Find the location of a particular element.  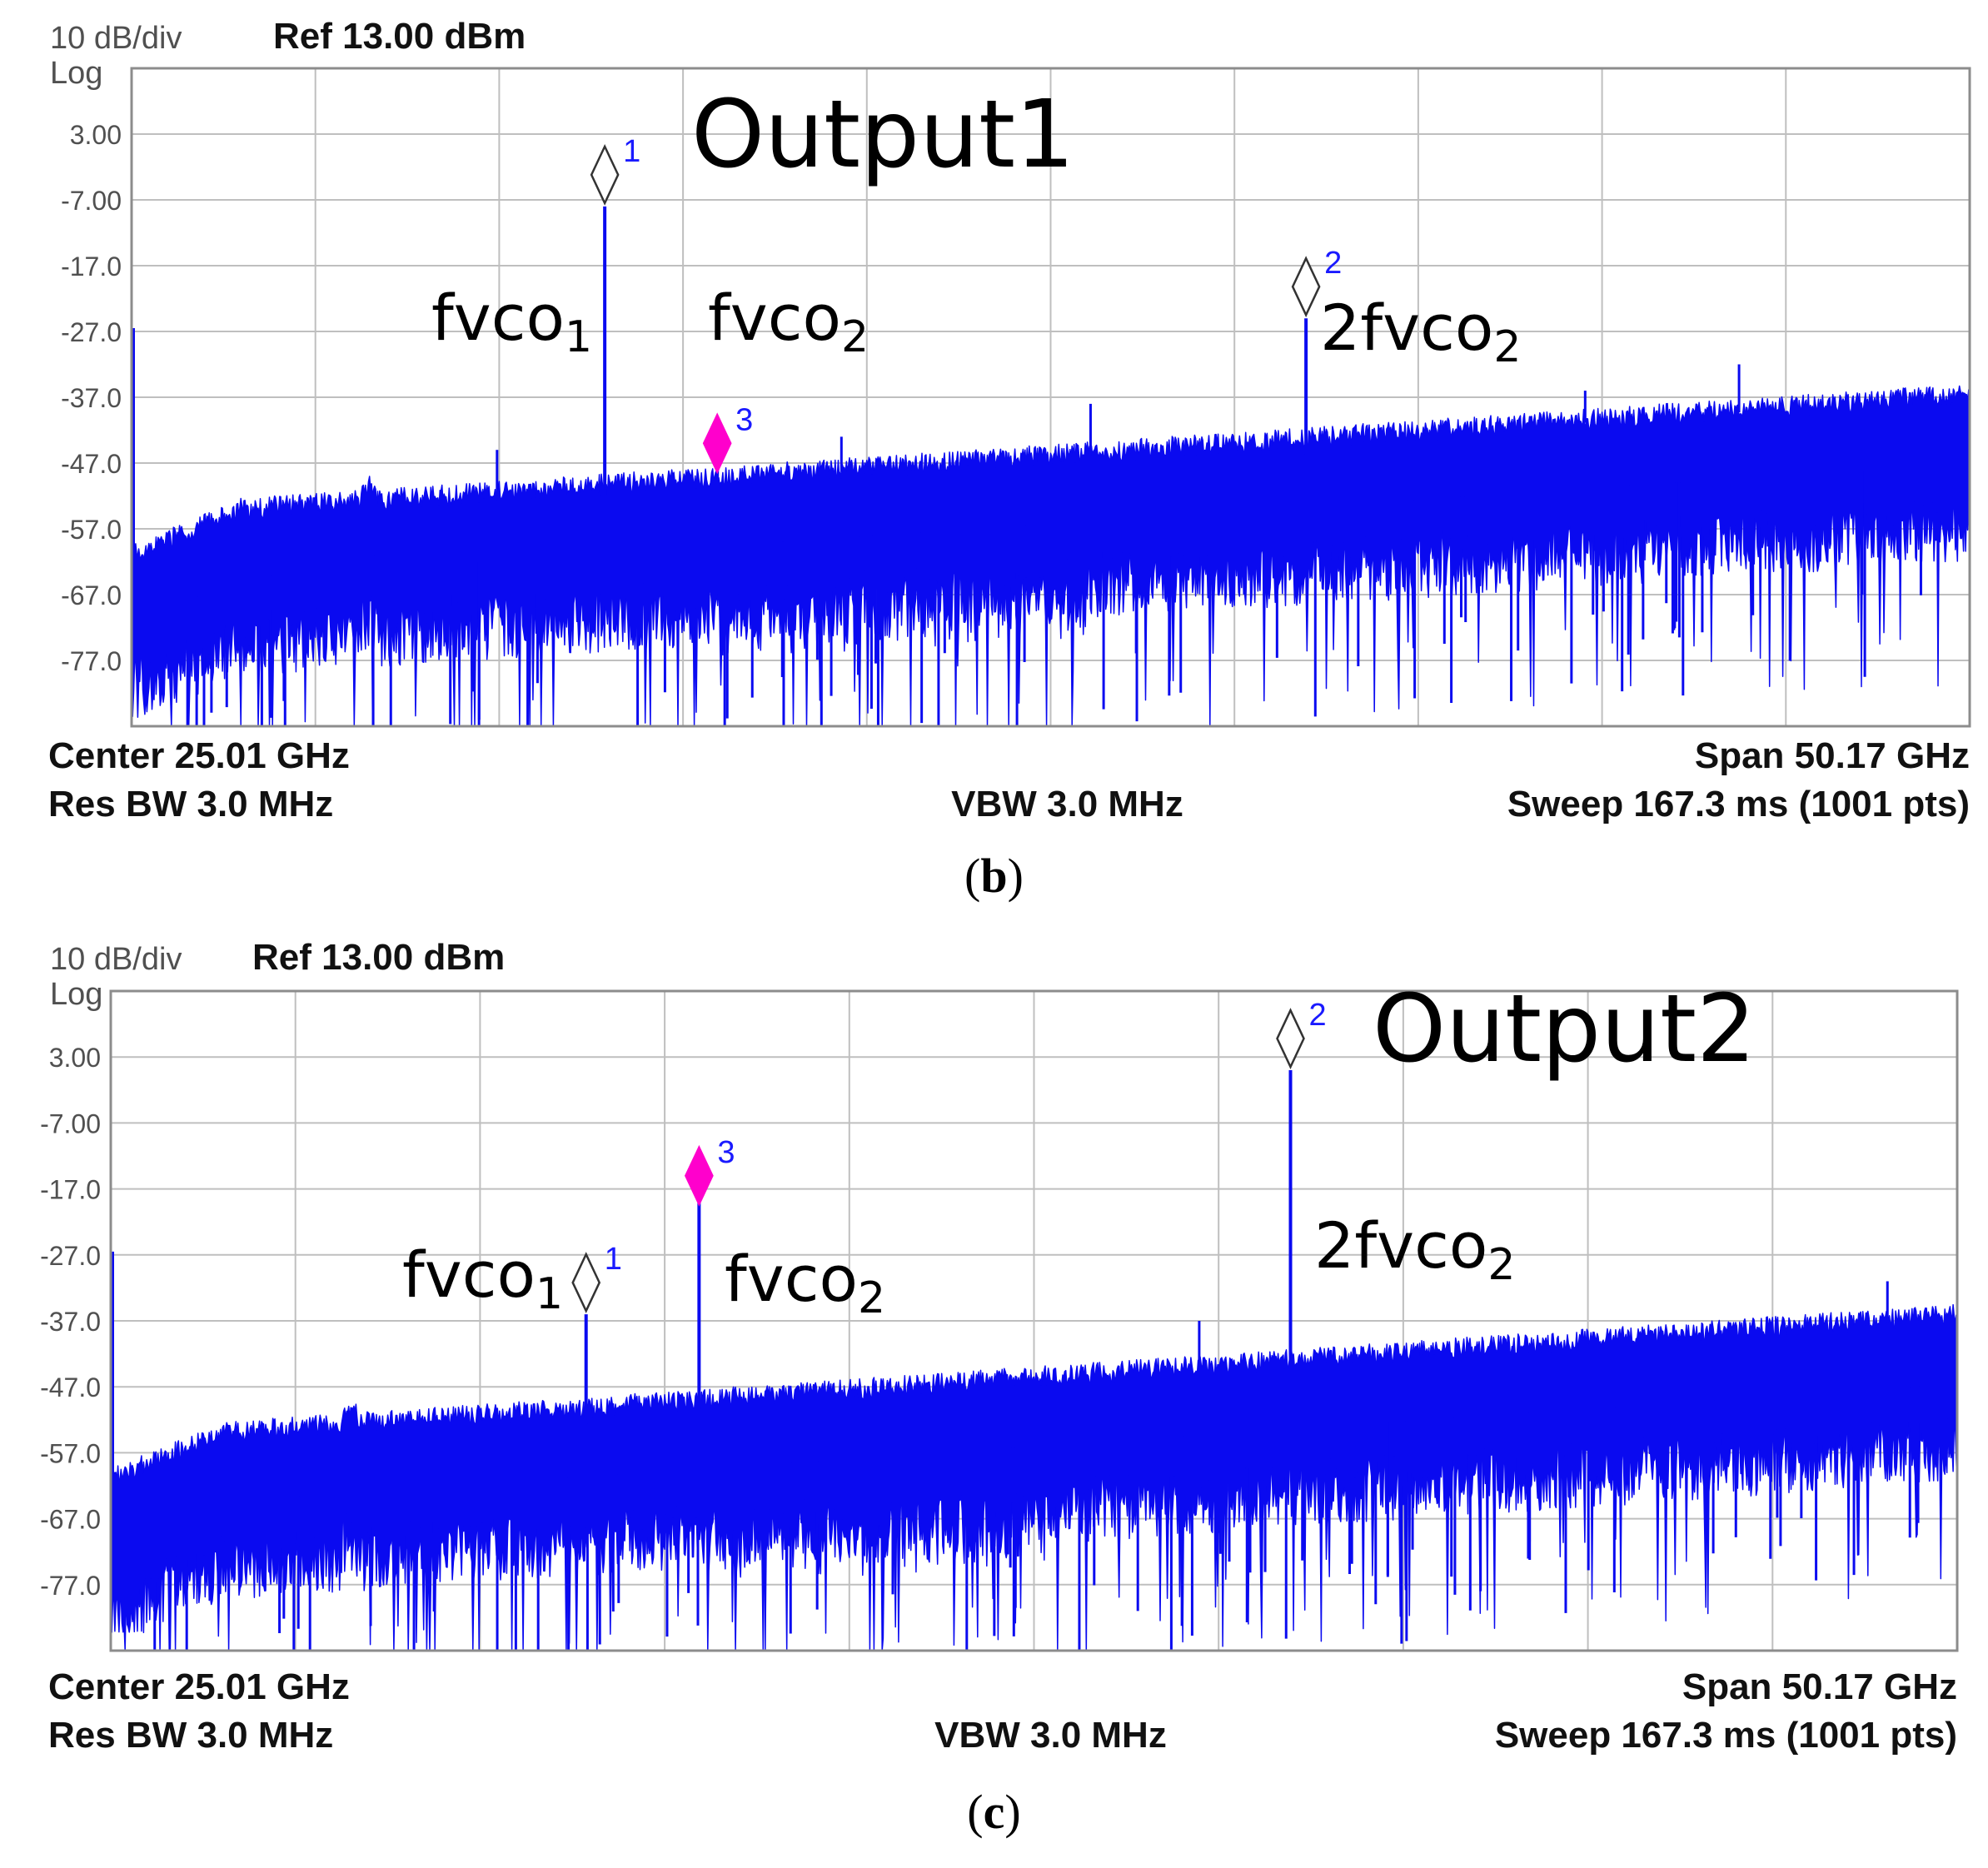

panel-caption-letter: b is located at coordinates (994, 876).